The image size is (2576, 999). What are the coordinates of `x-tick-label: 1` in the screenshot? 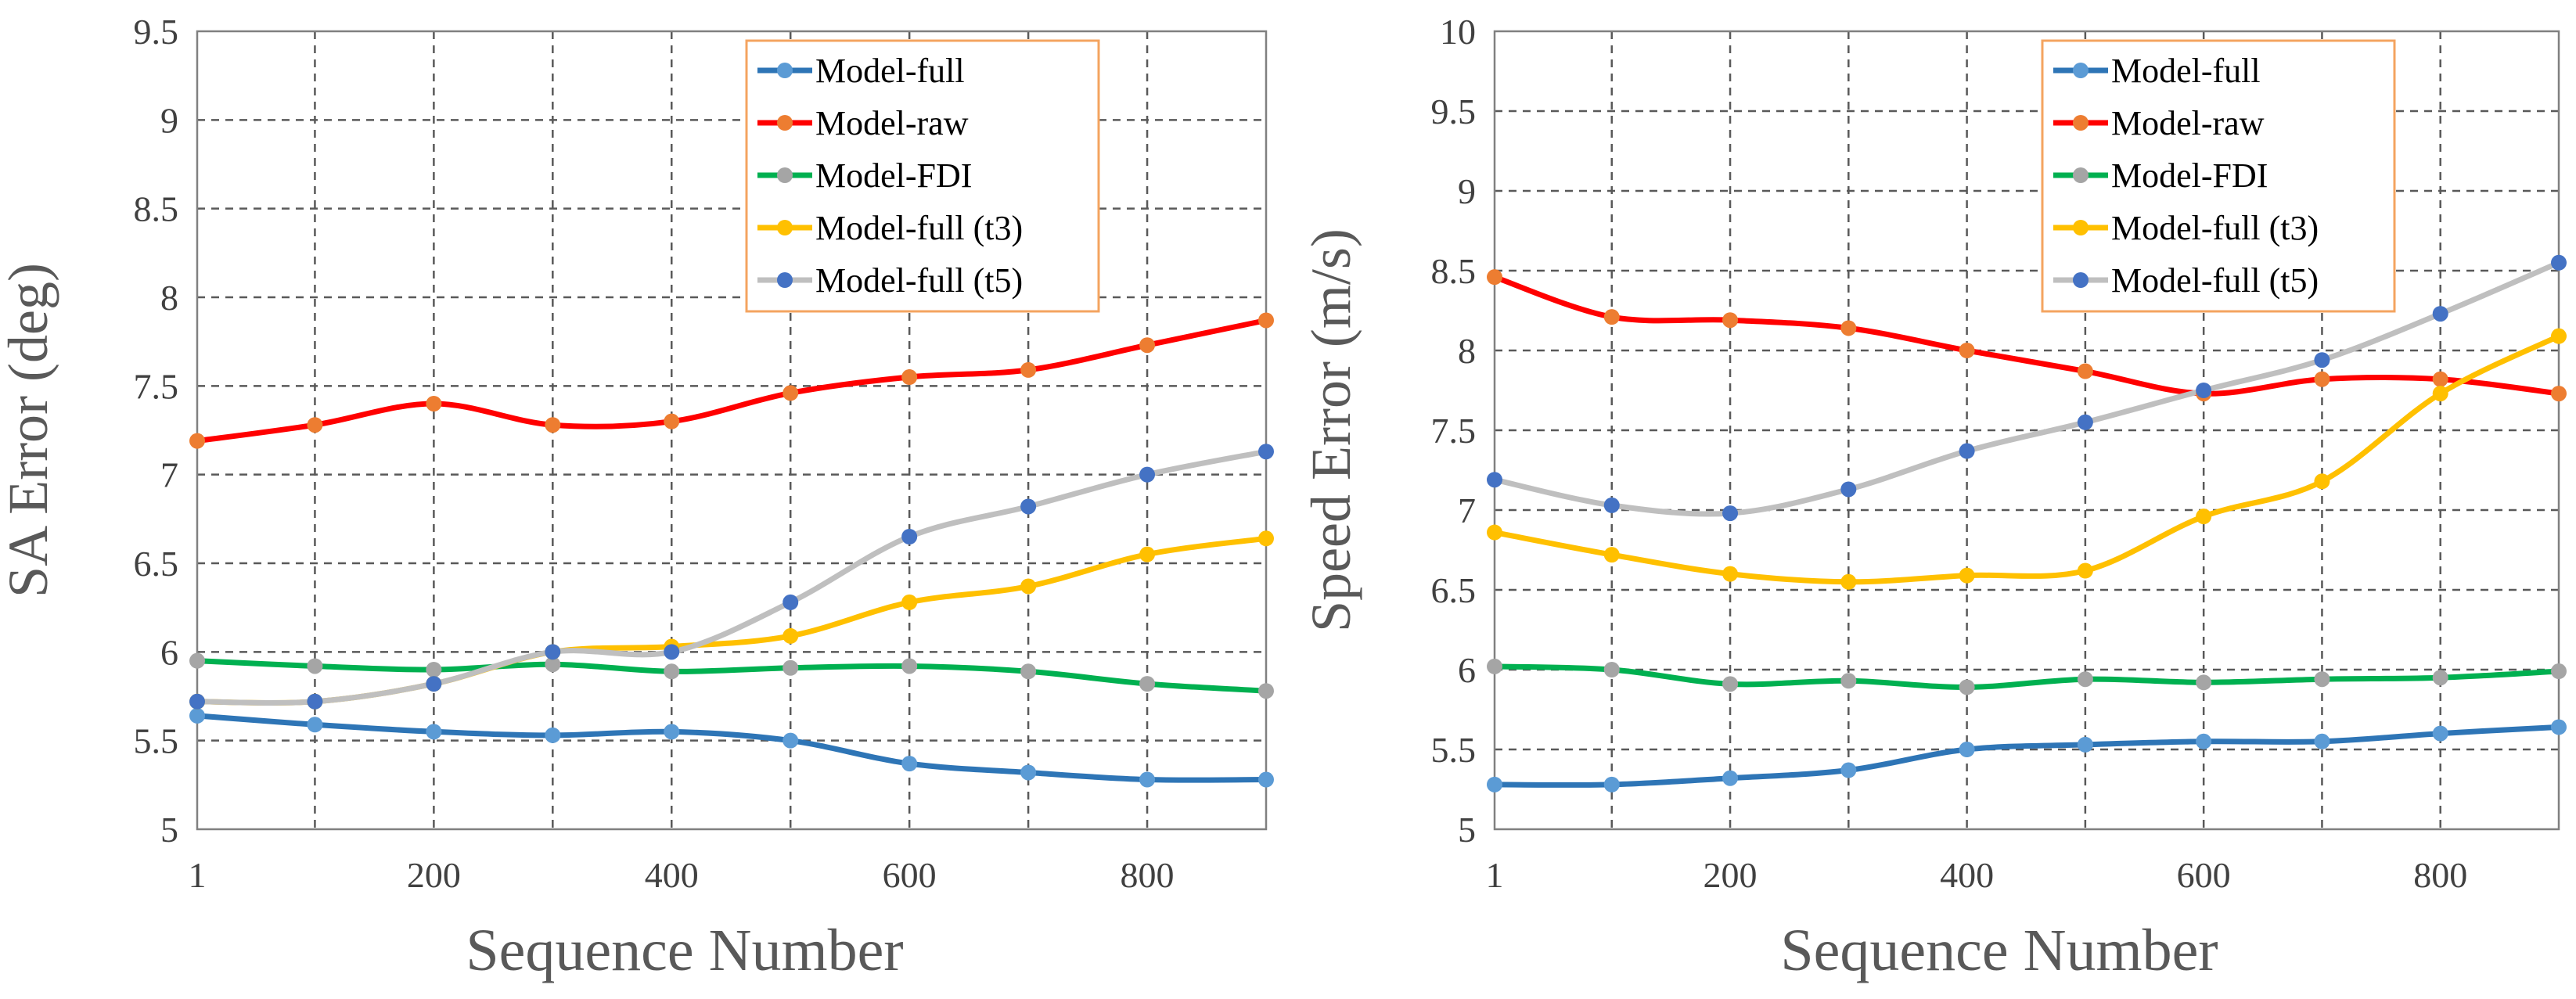 It's located at (198, 875).